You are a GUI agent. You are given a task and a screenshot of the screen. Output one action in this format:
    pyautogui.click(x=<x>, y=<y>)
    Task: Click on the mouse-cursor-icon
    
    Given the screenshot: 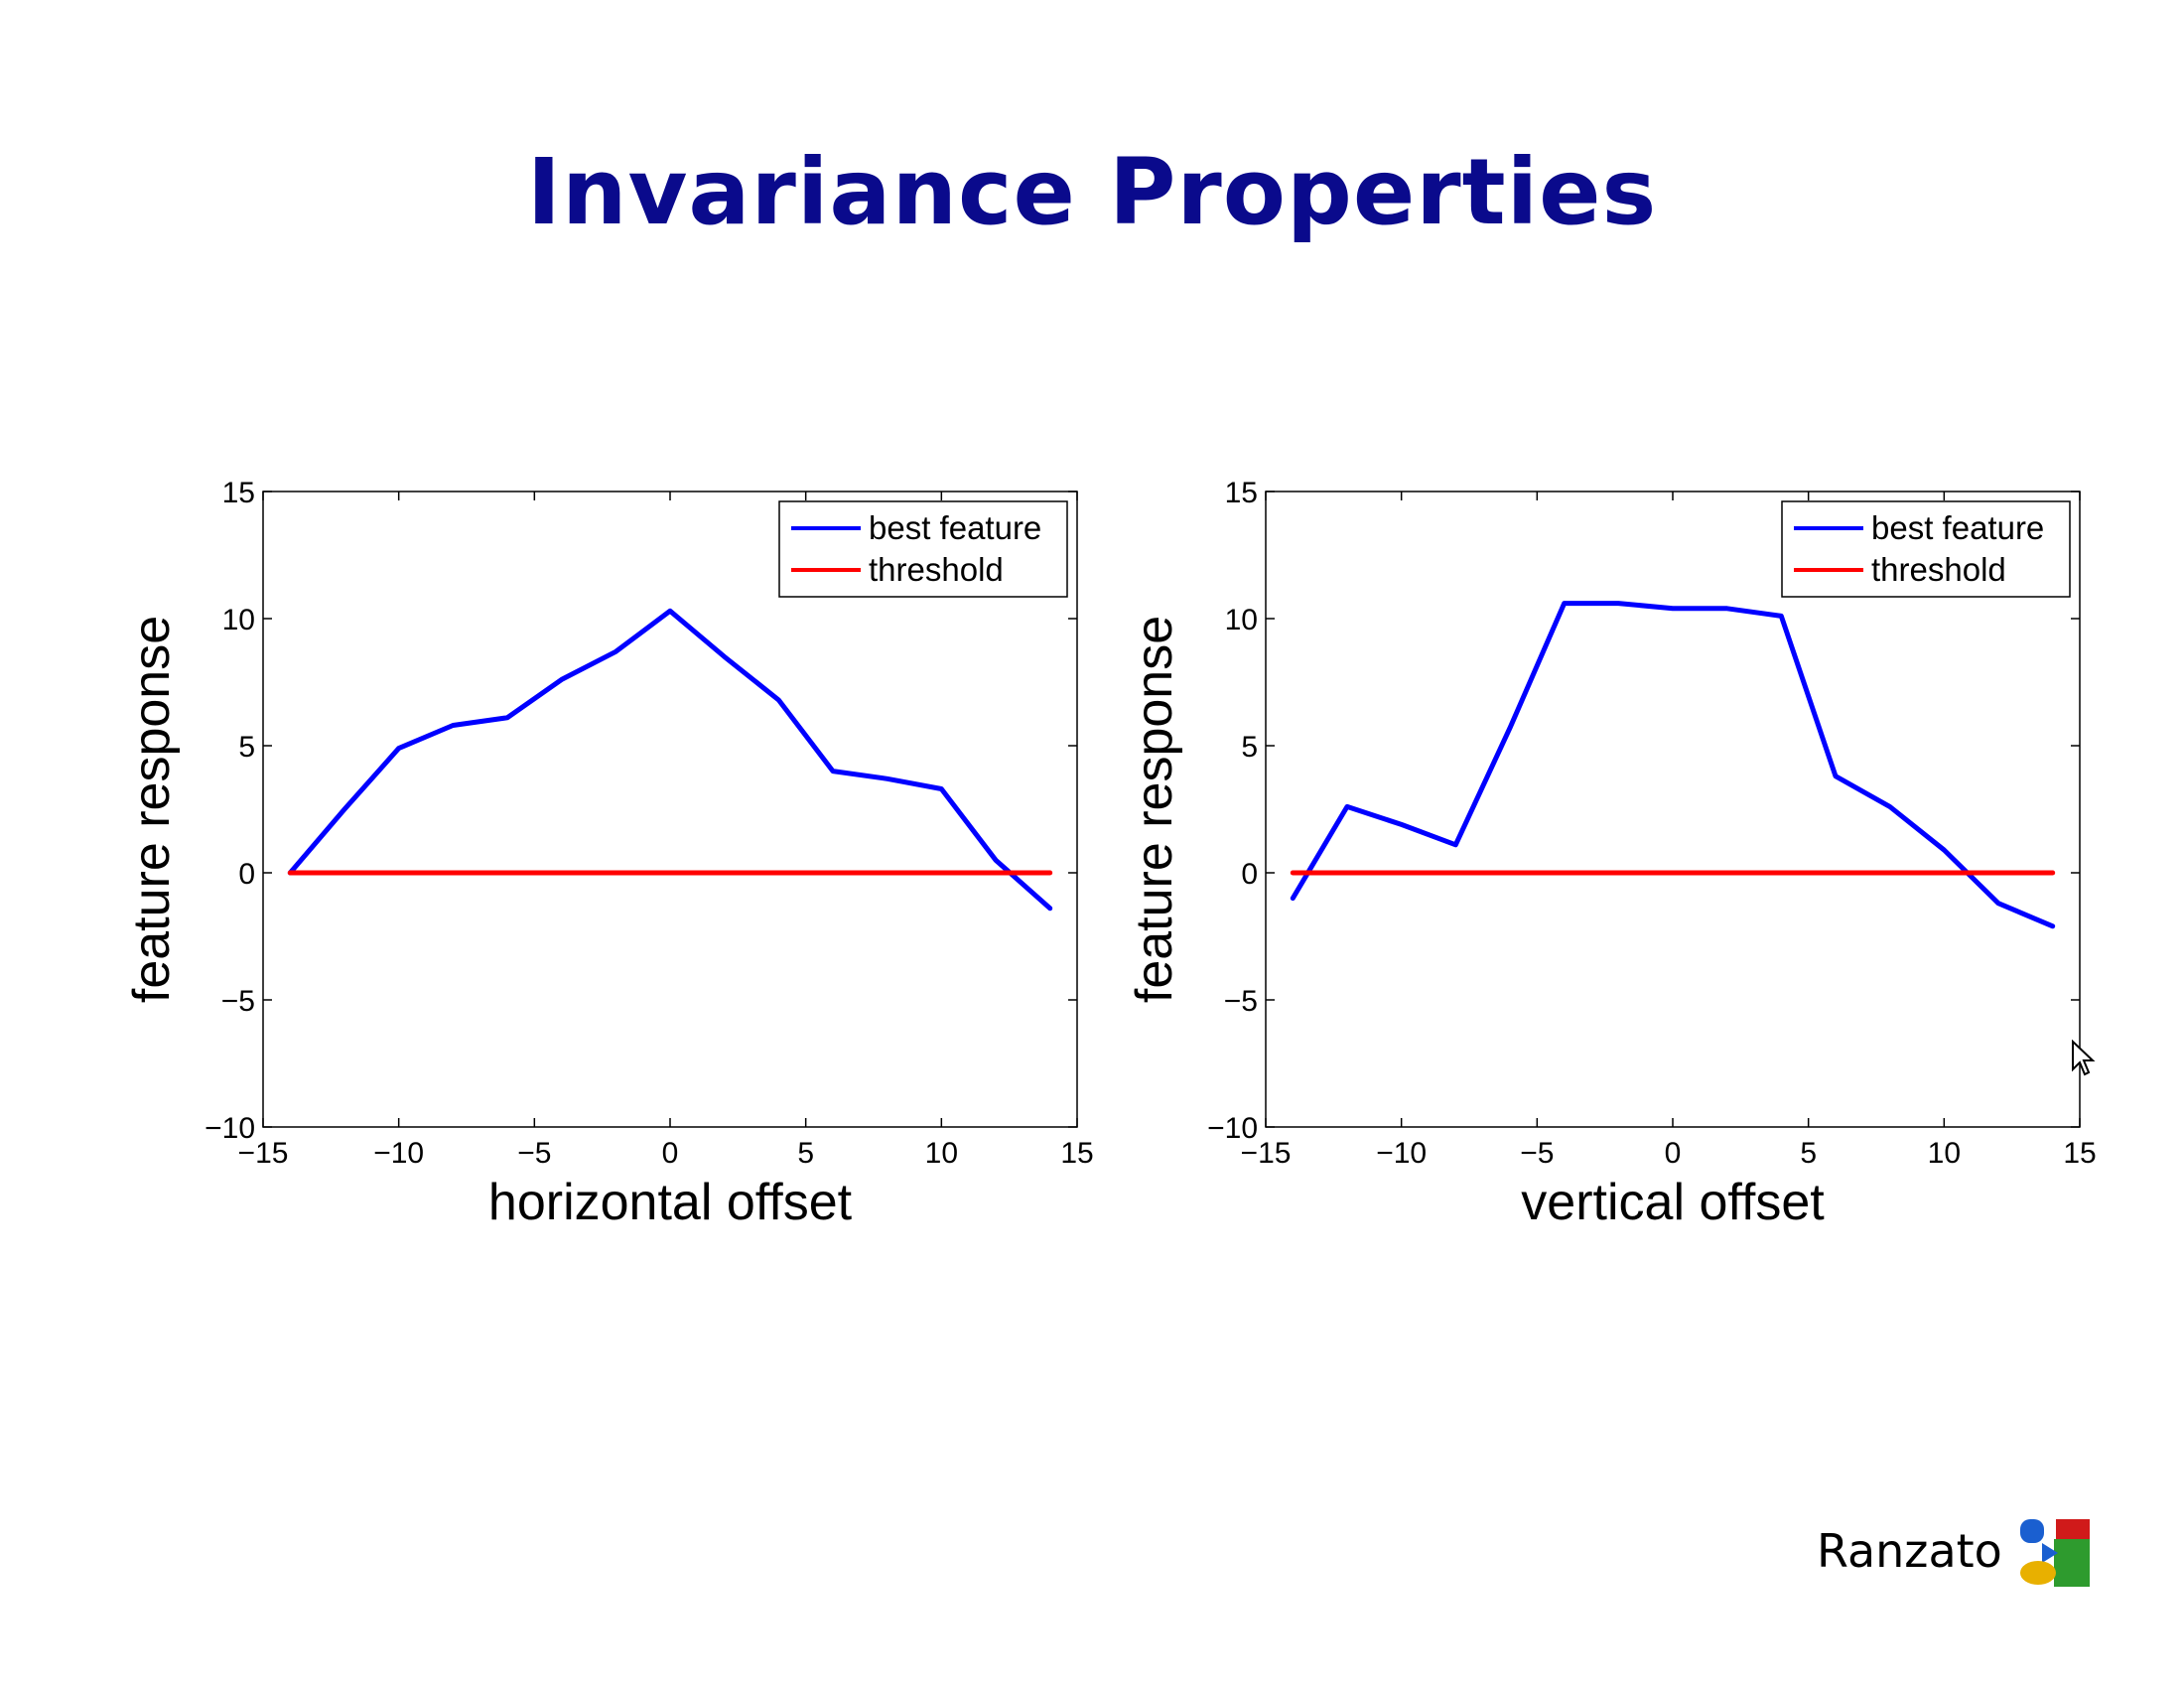 What is the action you would take?
    pyautogui.click(x=2084, y=1058)
    